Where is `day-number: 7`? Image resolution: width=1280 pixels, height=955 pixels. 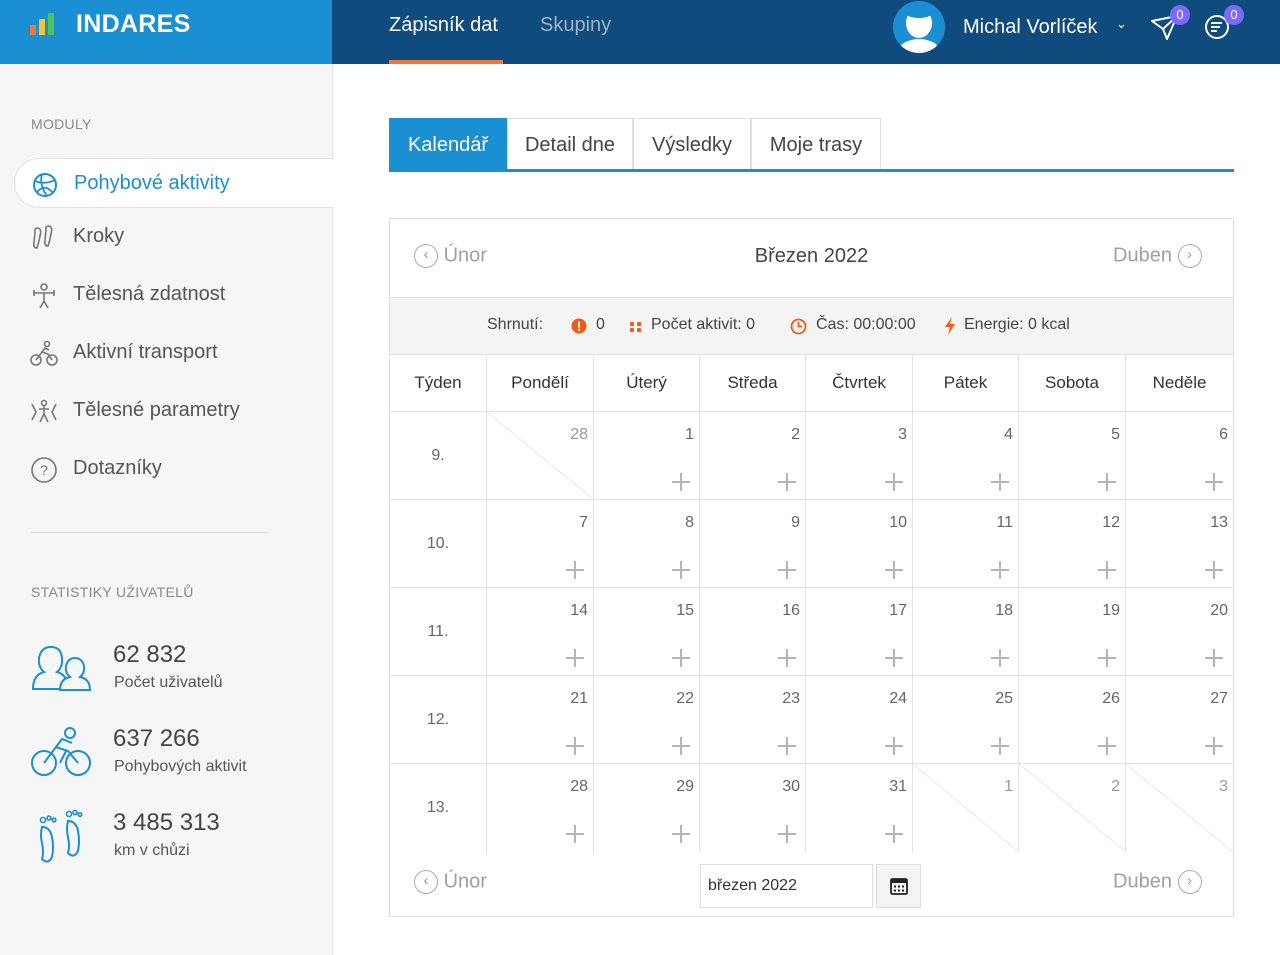 day-number: 7 is located at coordinates (583, 522).